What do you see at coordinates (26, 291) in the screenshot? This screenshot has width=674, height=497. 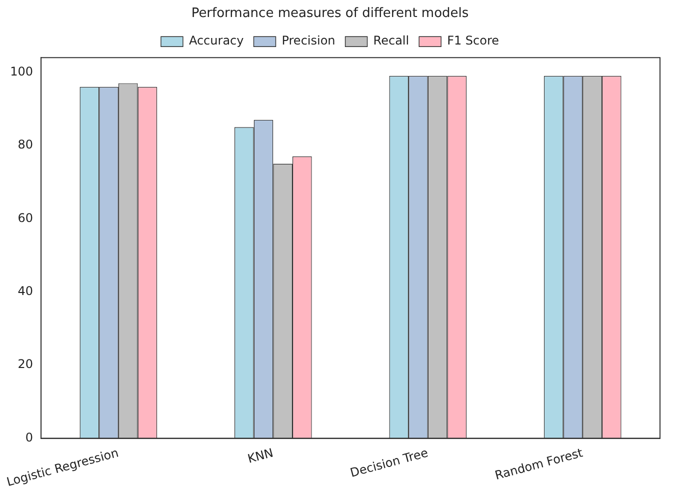 I see `y-tick-label: 40` at bounding box center [26, 291].